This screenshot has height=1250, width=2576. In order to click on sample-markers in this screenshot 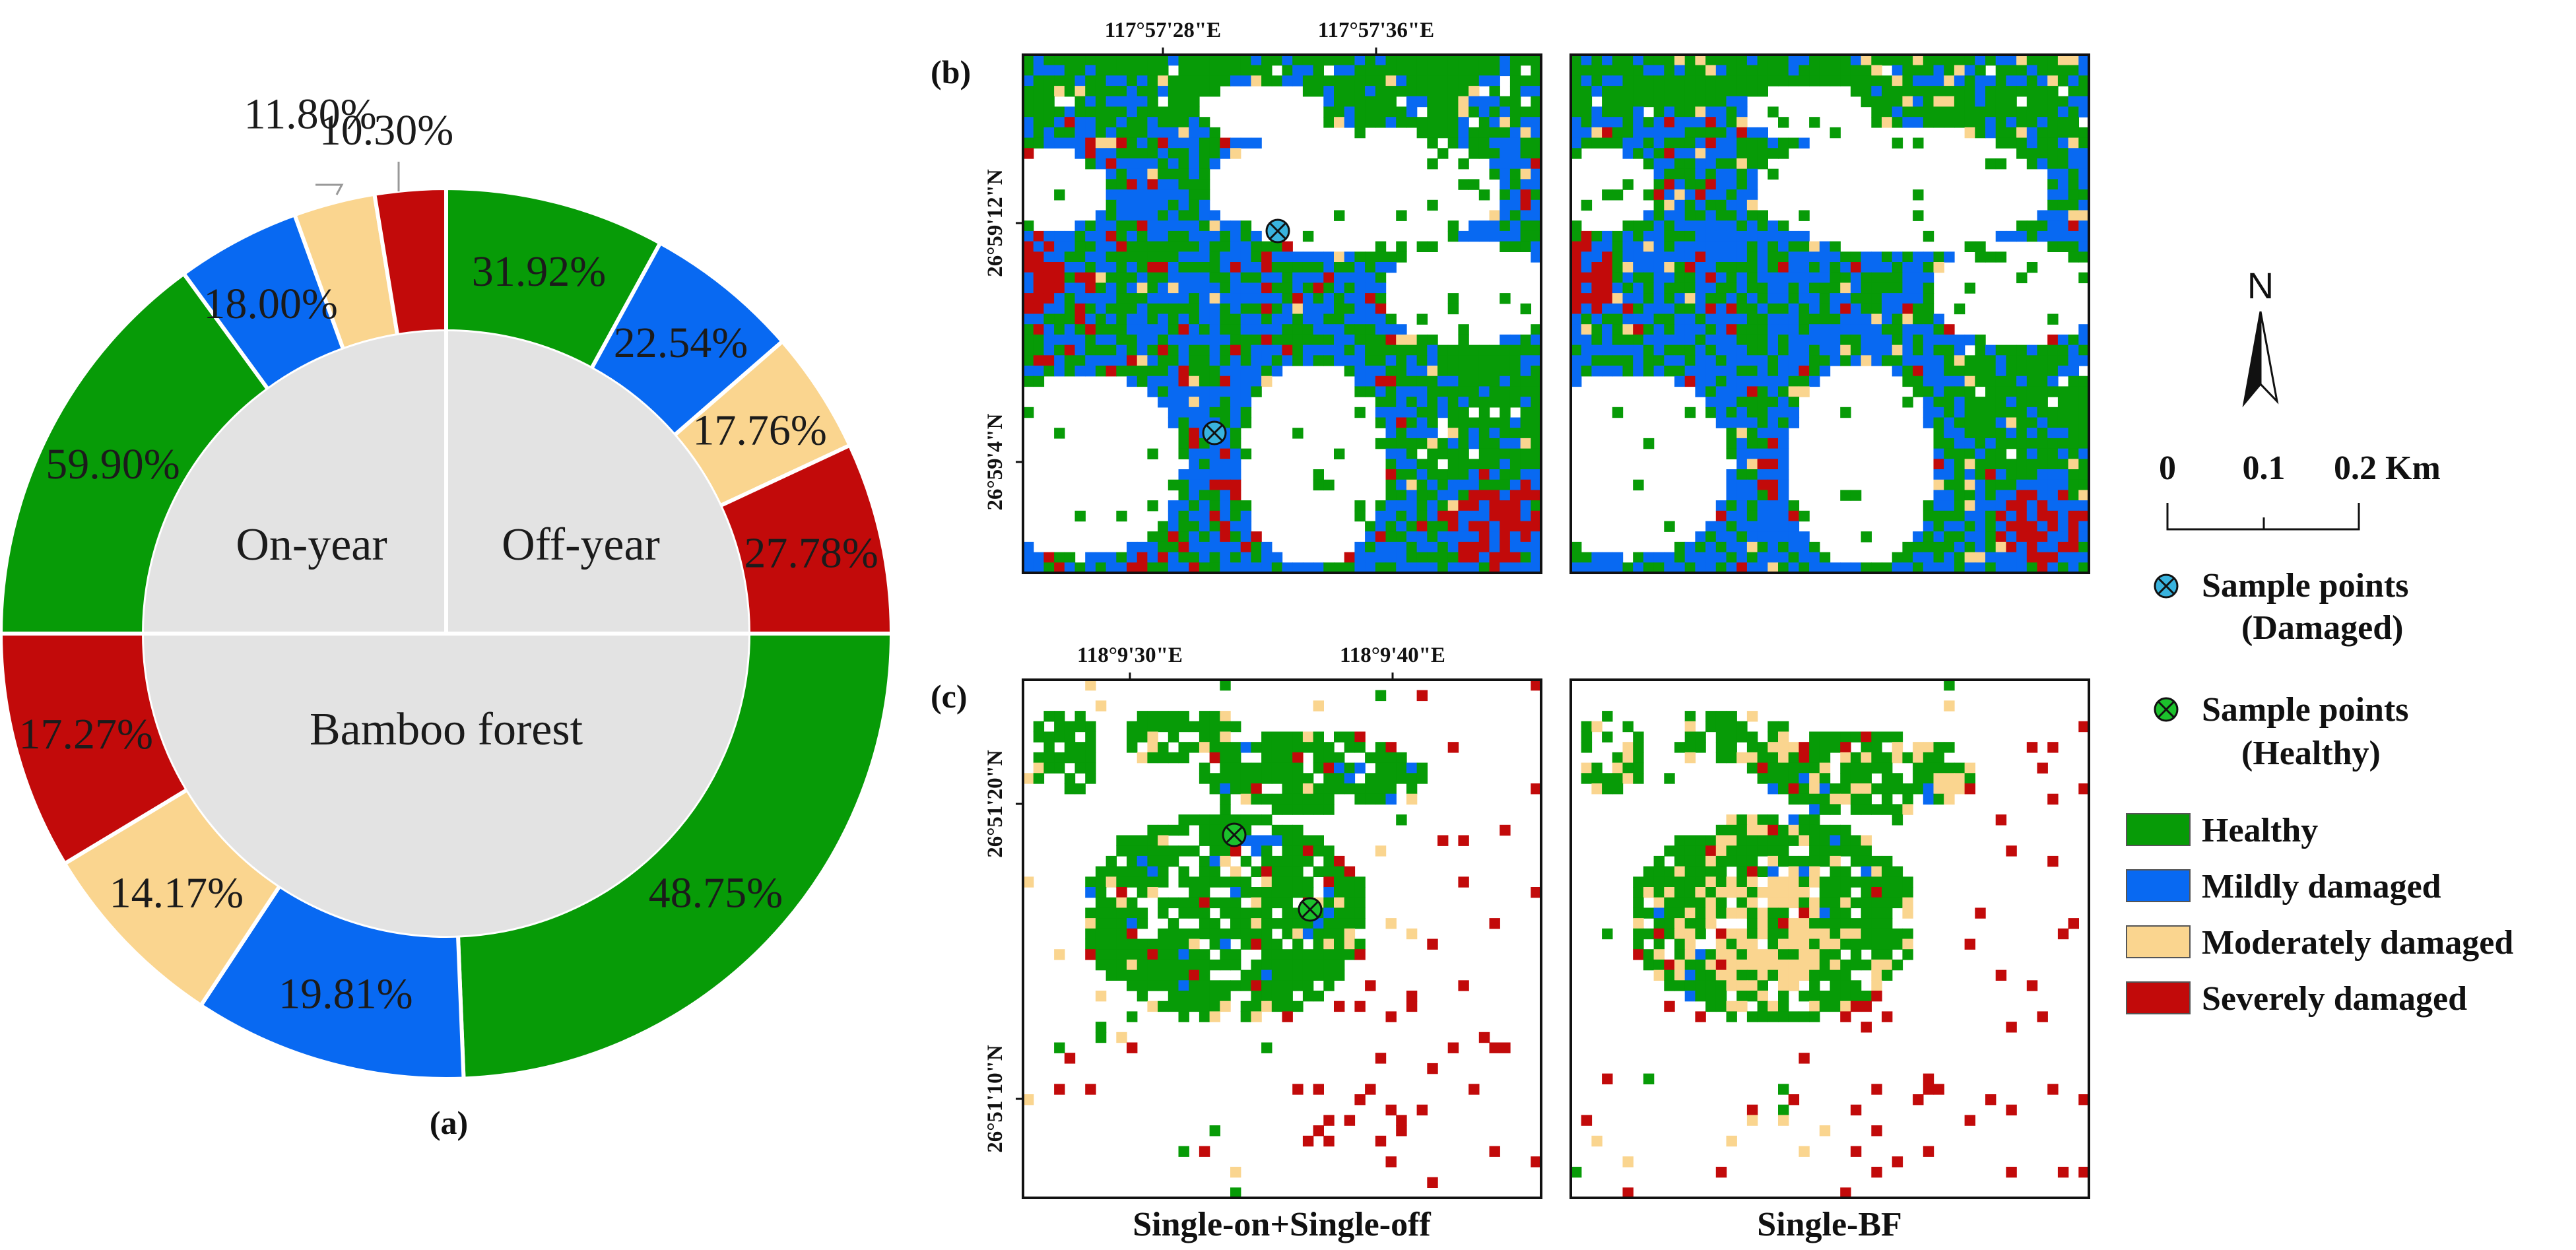, I will do `click(1262, 570)`.